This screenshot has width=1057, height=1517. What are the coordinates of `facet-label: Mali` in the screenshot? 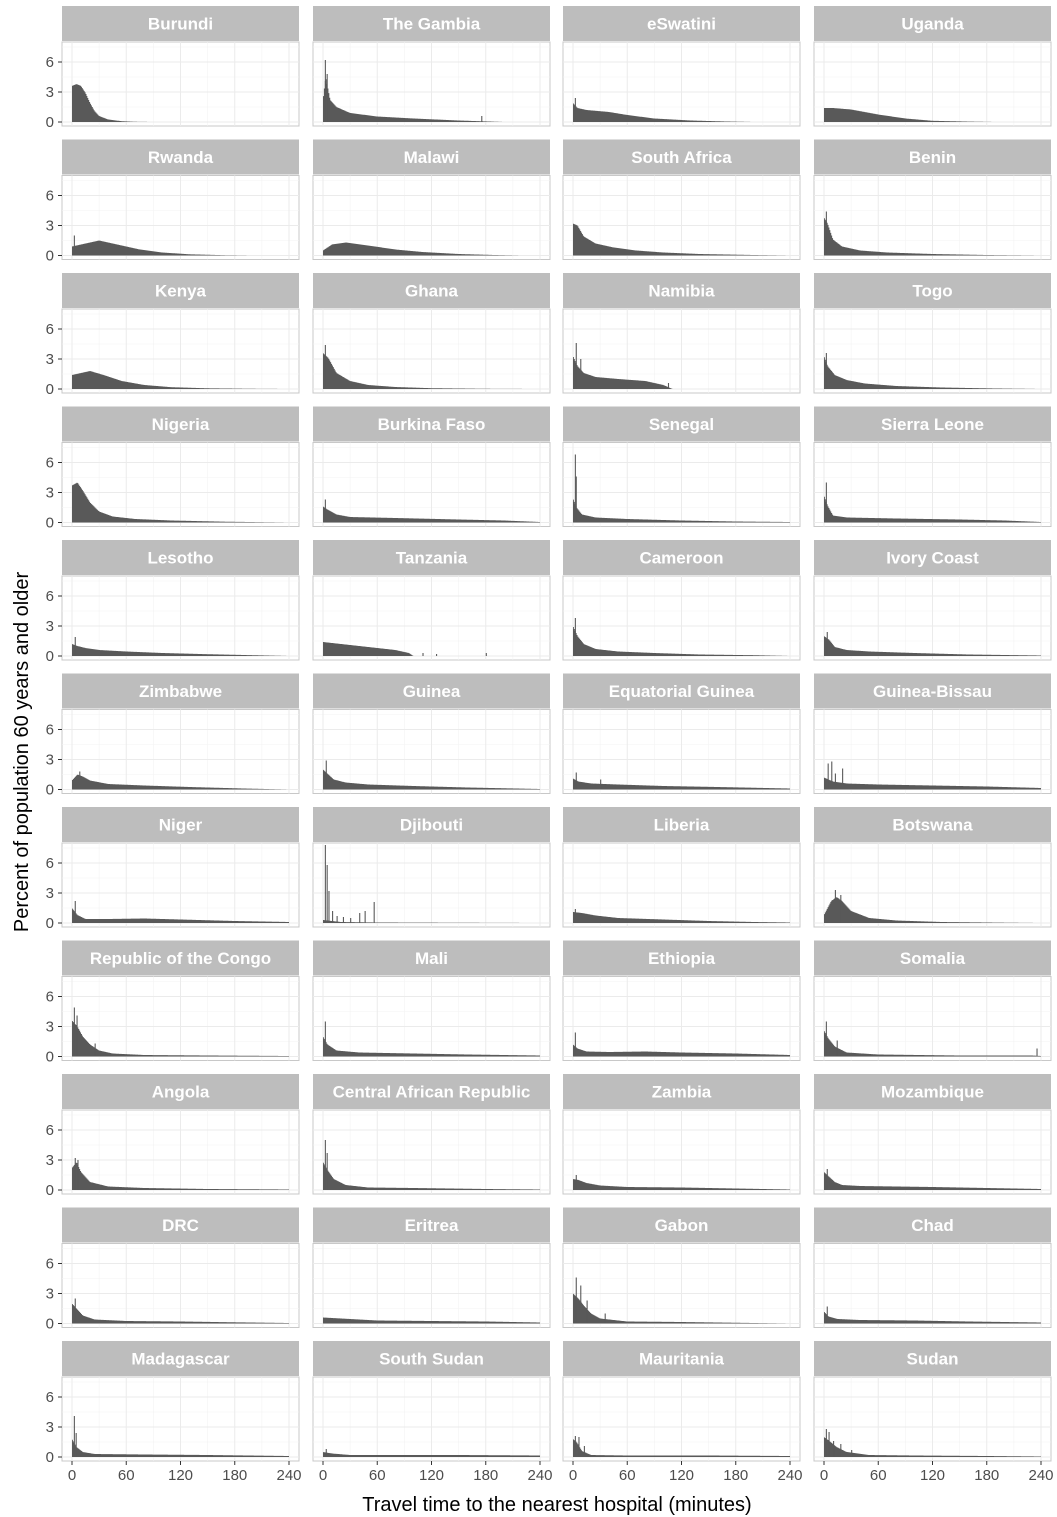 It's located at (431, 958).